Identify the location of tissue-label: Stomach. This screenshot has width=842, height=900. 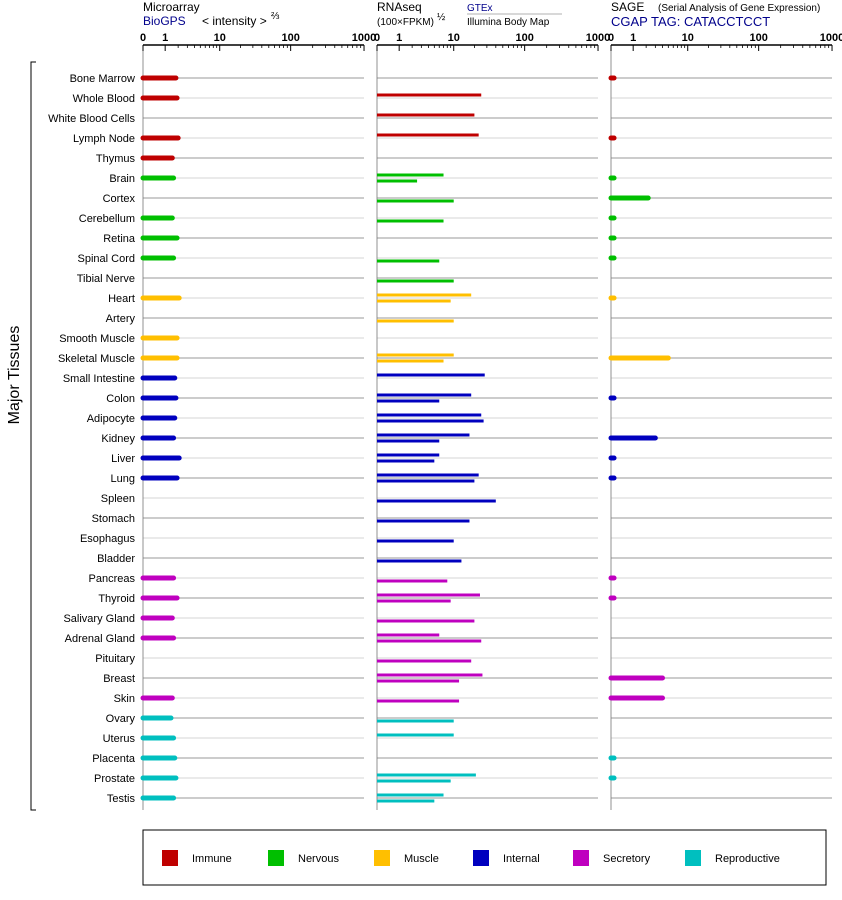
(113, 519).